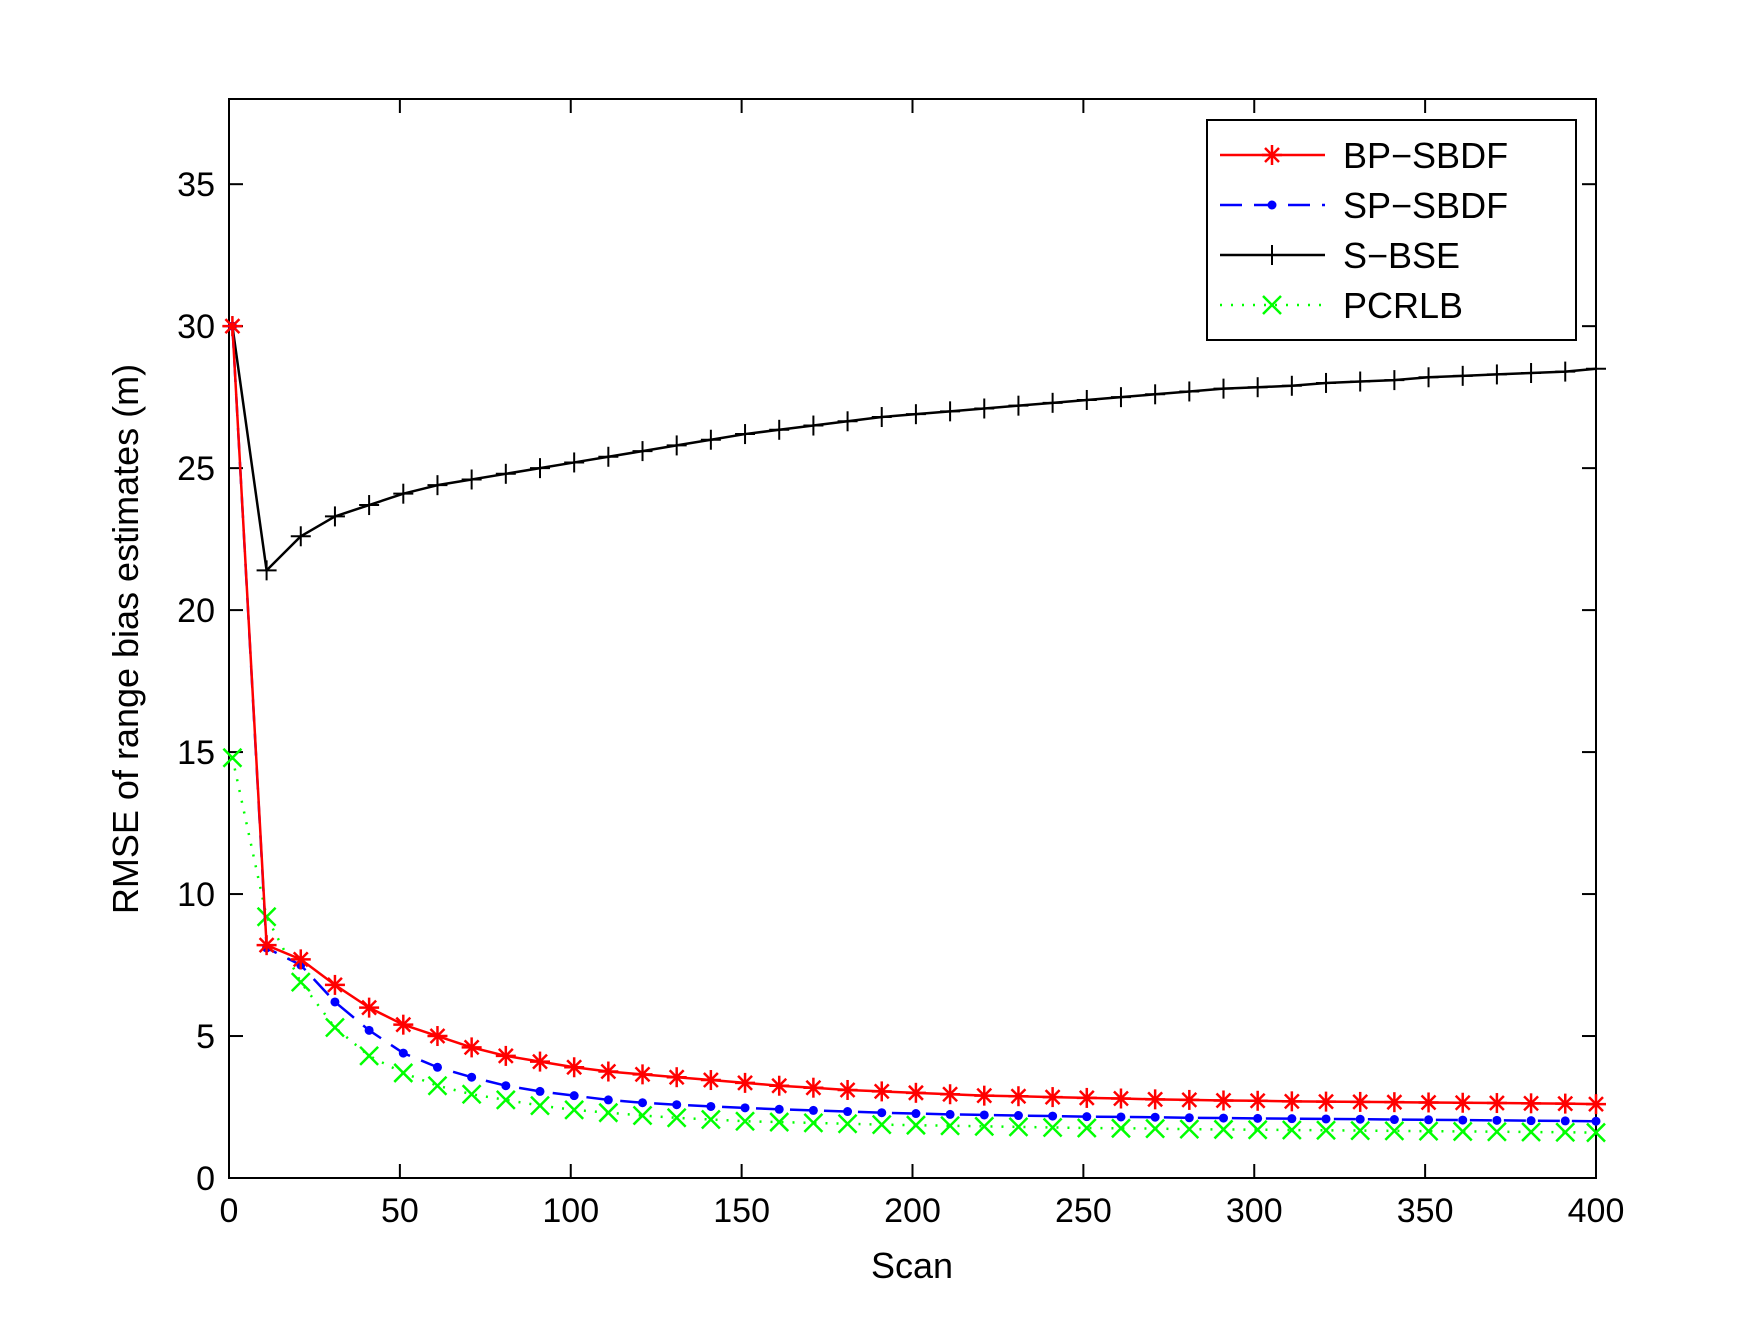 The width and height of the screenshot is (1750, 1317). I want to click on legend-marker, so click(1272, 305).